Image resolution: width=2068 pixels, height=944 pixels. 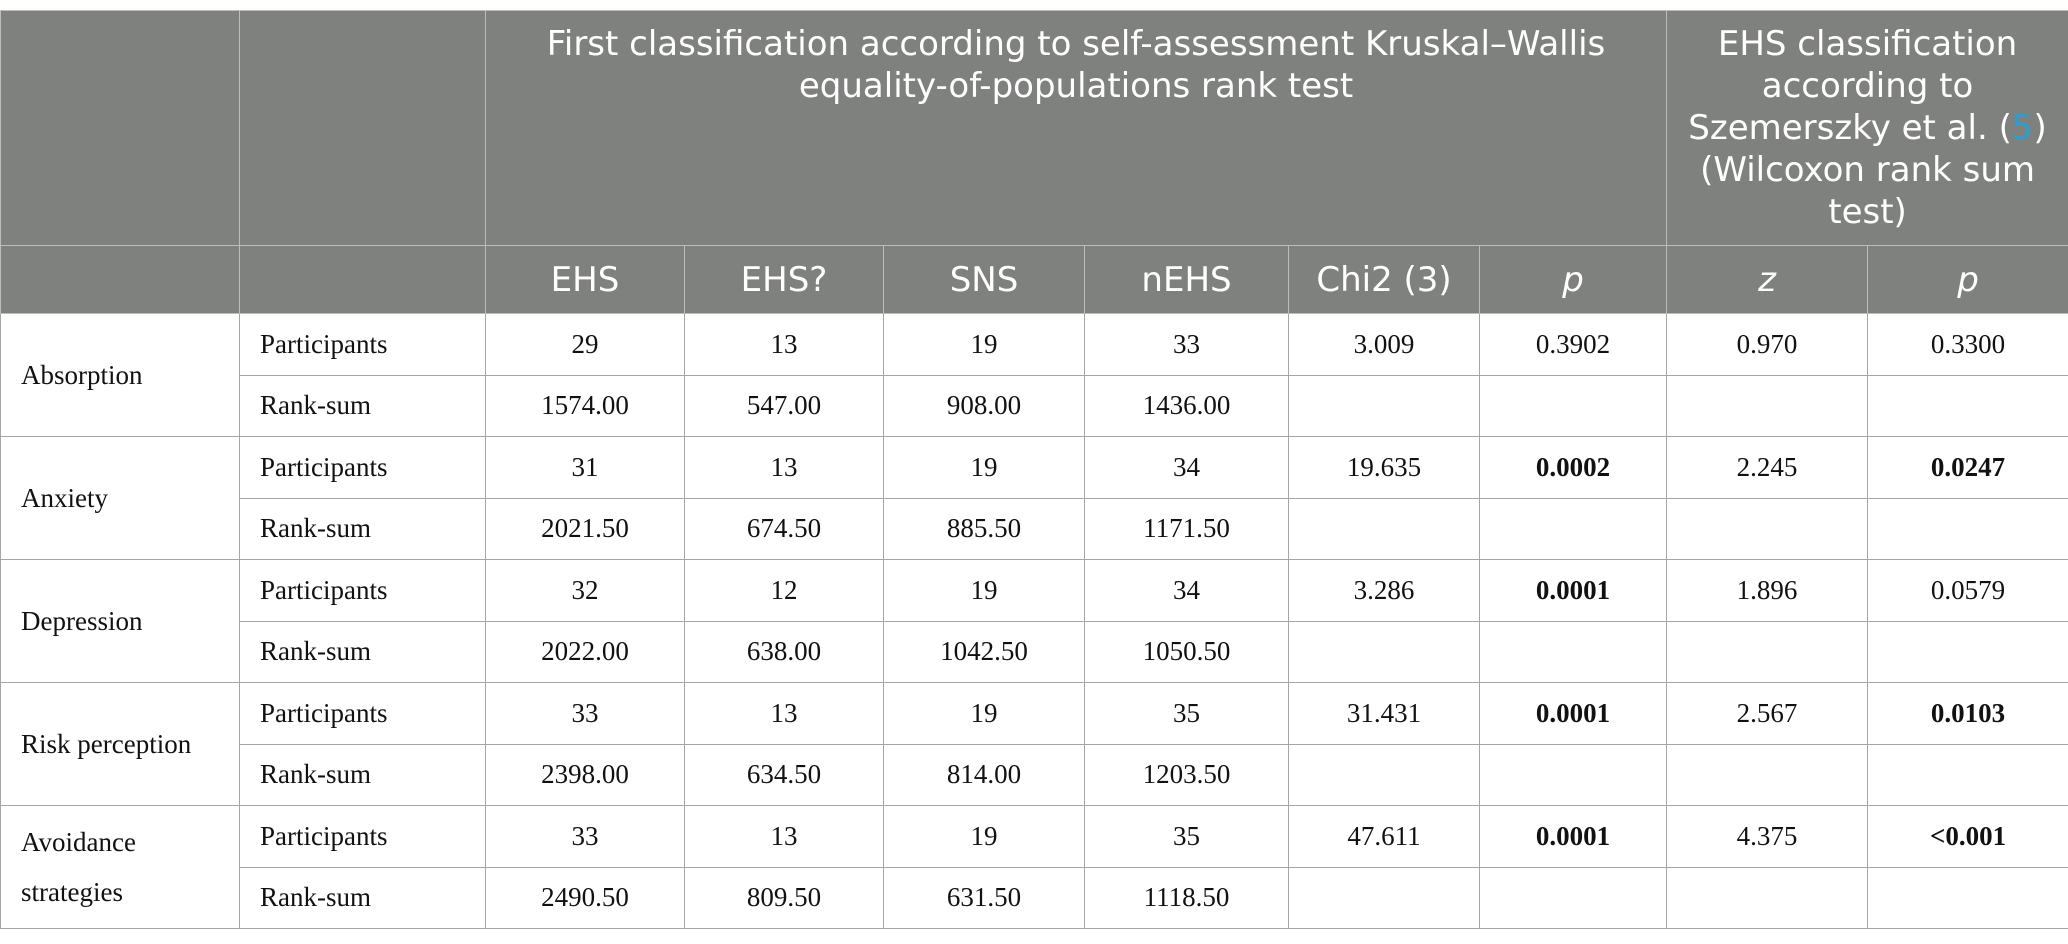 What do you see at coordinates (585, 279) in the screenshot?
I see `col-header-ehs: EHS` at bounding box center [585, 279].